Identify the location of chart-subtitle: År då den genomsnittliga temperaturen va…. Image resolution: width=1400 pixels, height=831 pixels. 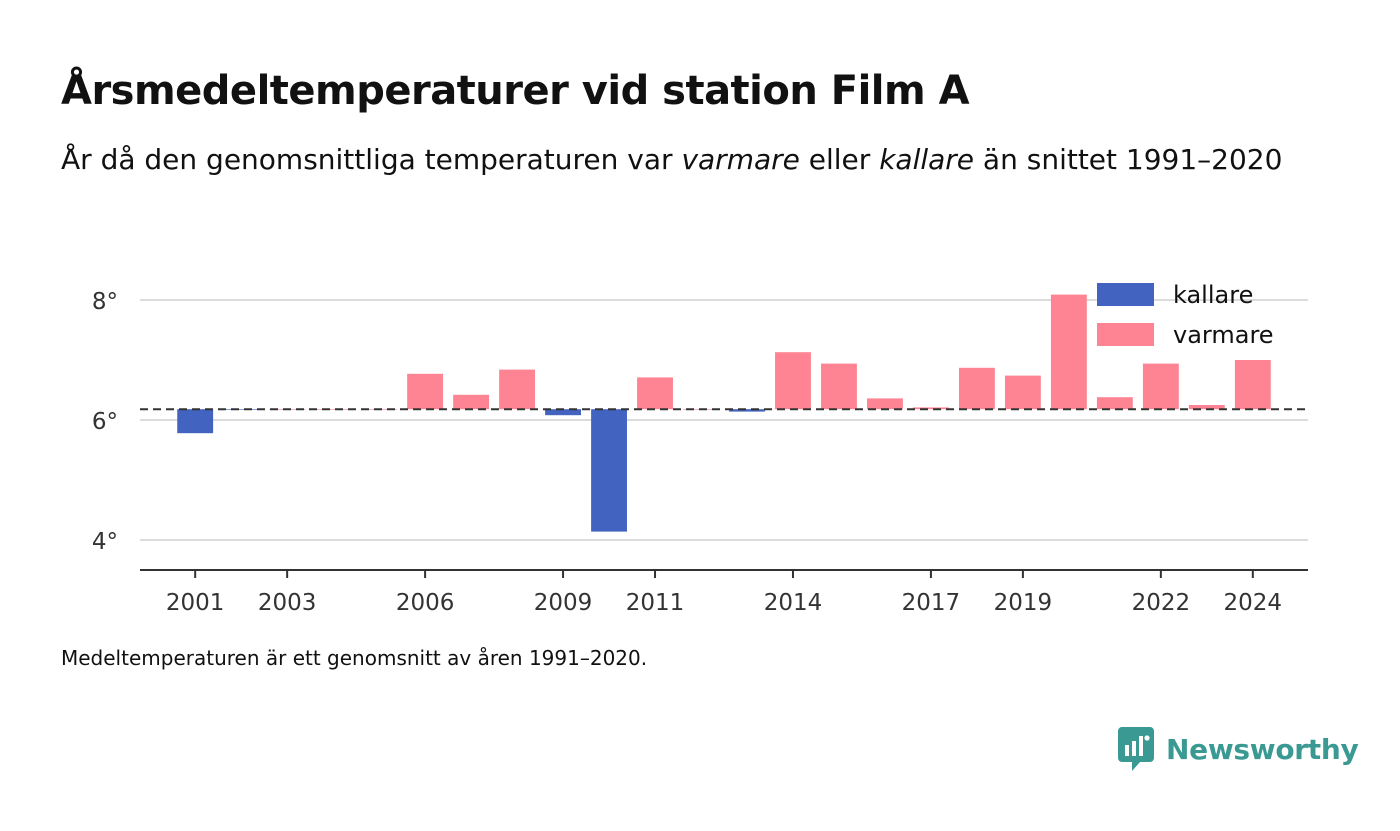
(676, 160).